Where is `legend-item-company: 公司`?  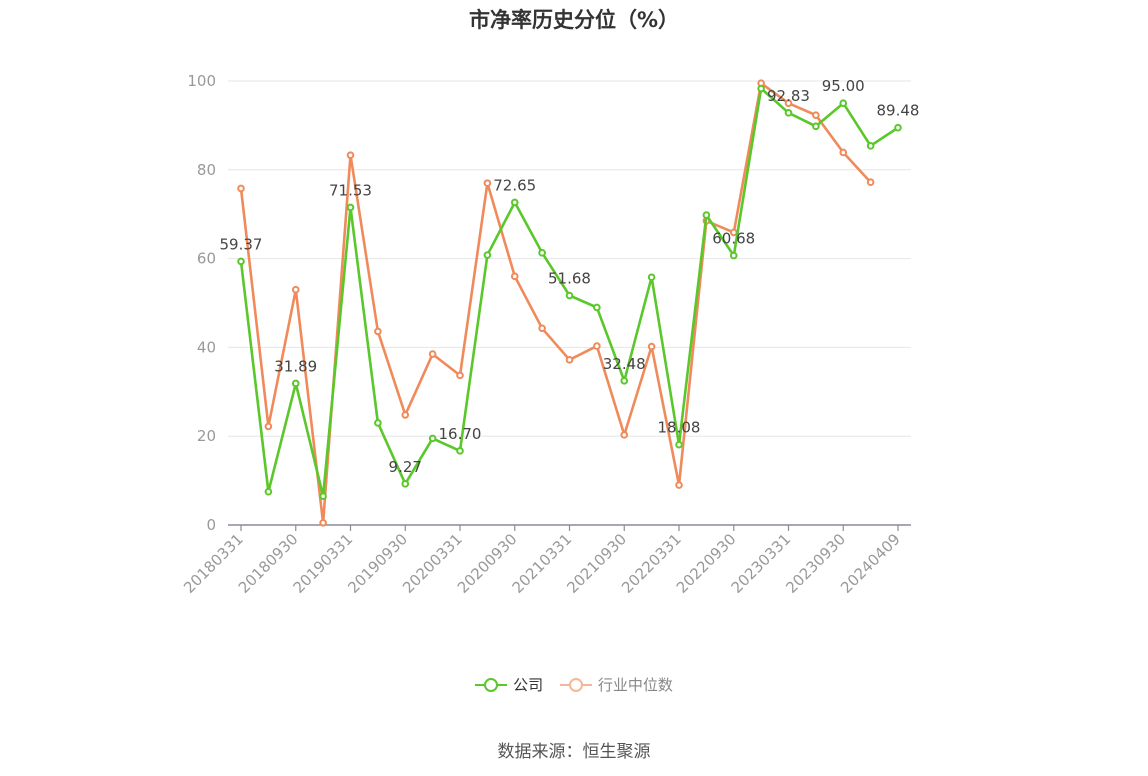
legend-item-company: 公司 is located at coordinates (509, 684).